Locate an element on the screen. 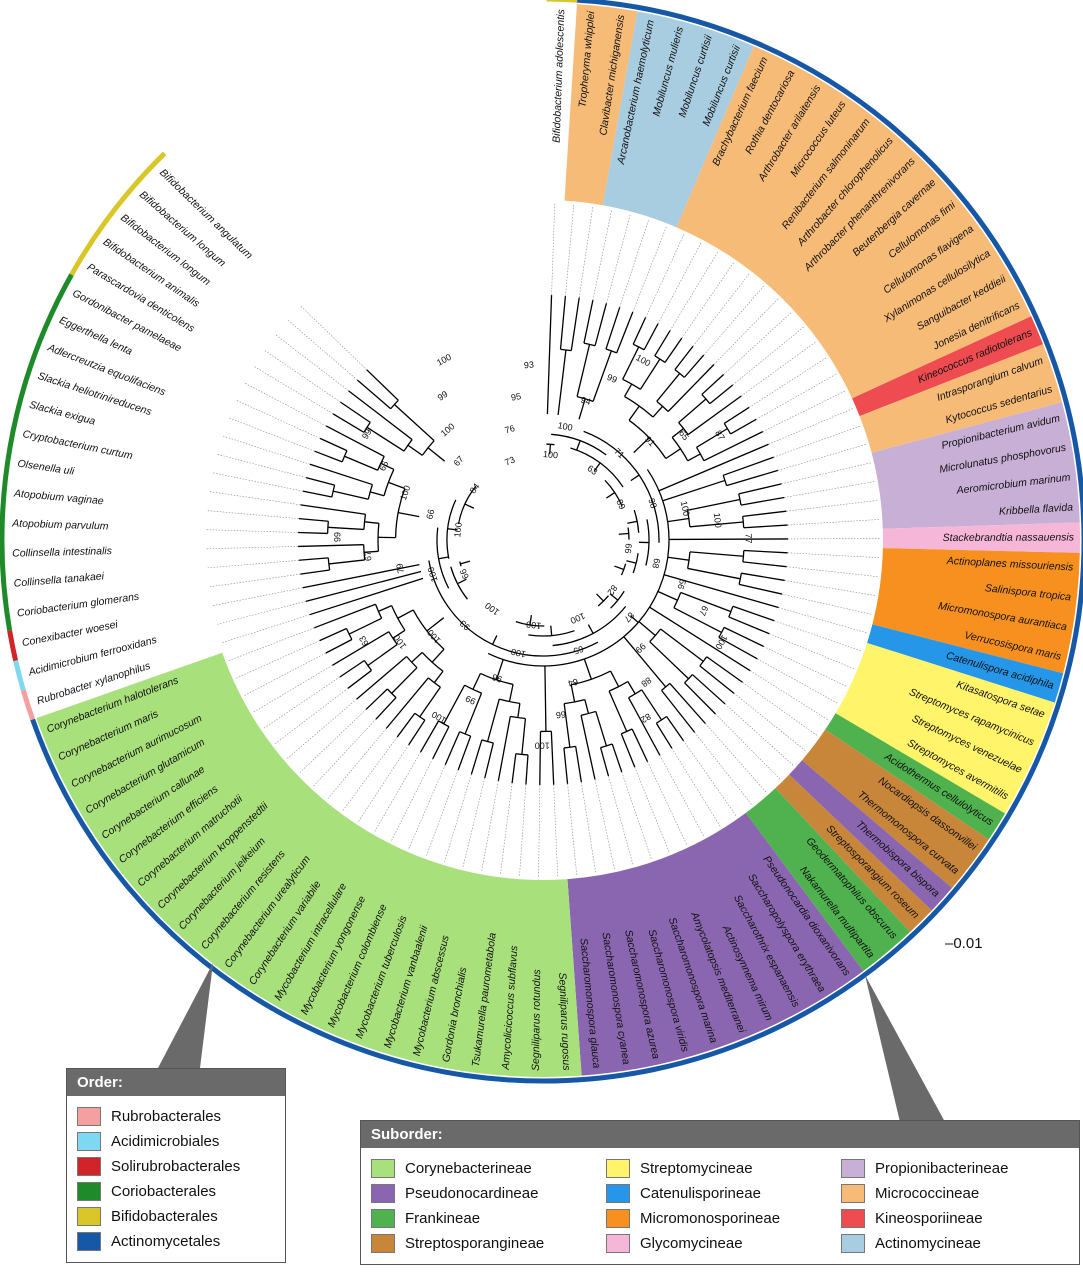 The image size is (1083, 1280). taxon-label: Collinsella intestinalis is located at coordinates (62, 552).